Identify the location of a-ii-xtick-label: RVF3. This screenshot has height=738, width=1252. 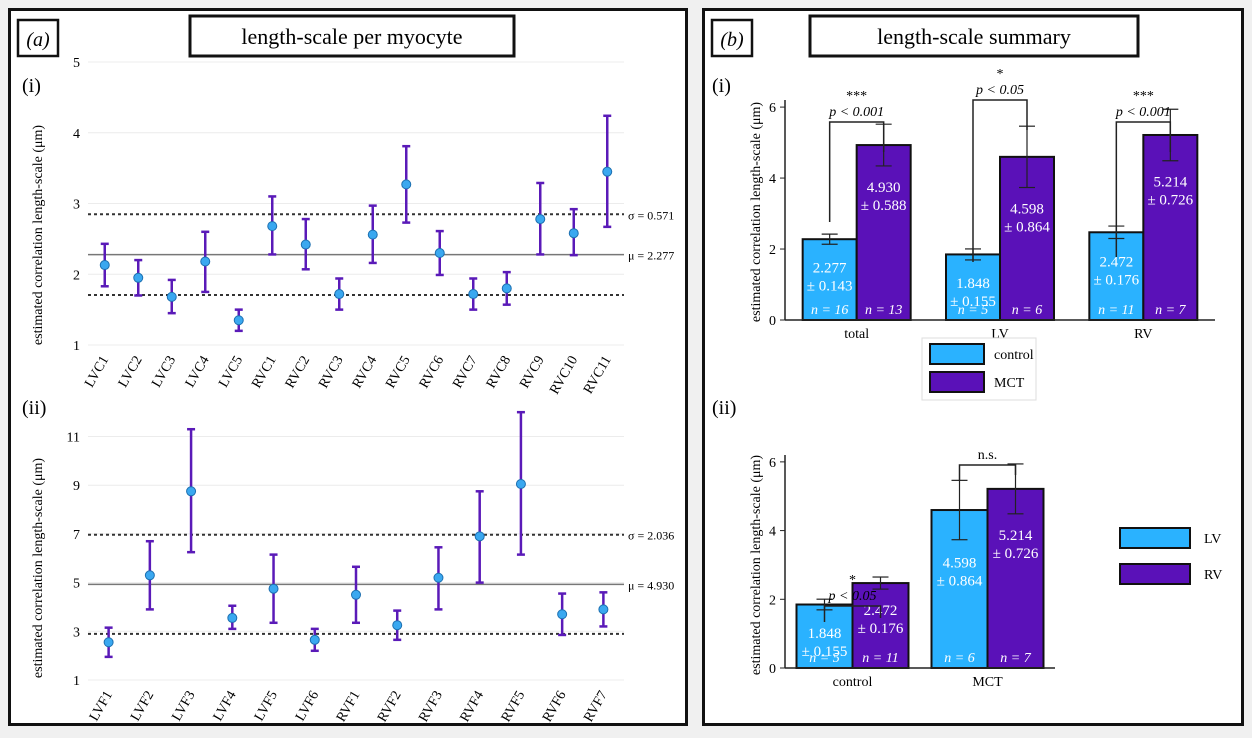
(431, 707).